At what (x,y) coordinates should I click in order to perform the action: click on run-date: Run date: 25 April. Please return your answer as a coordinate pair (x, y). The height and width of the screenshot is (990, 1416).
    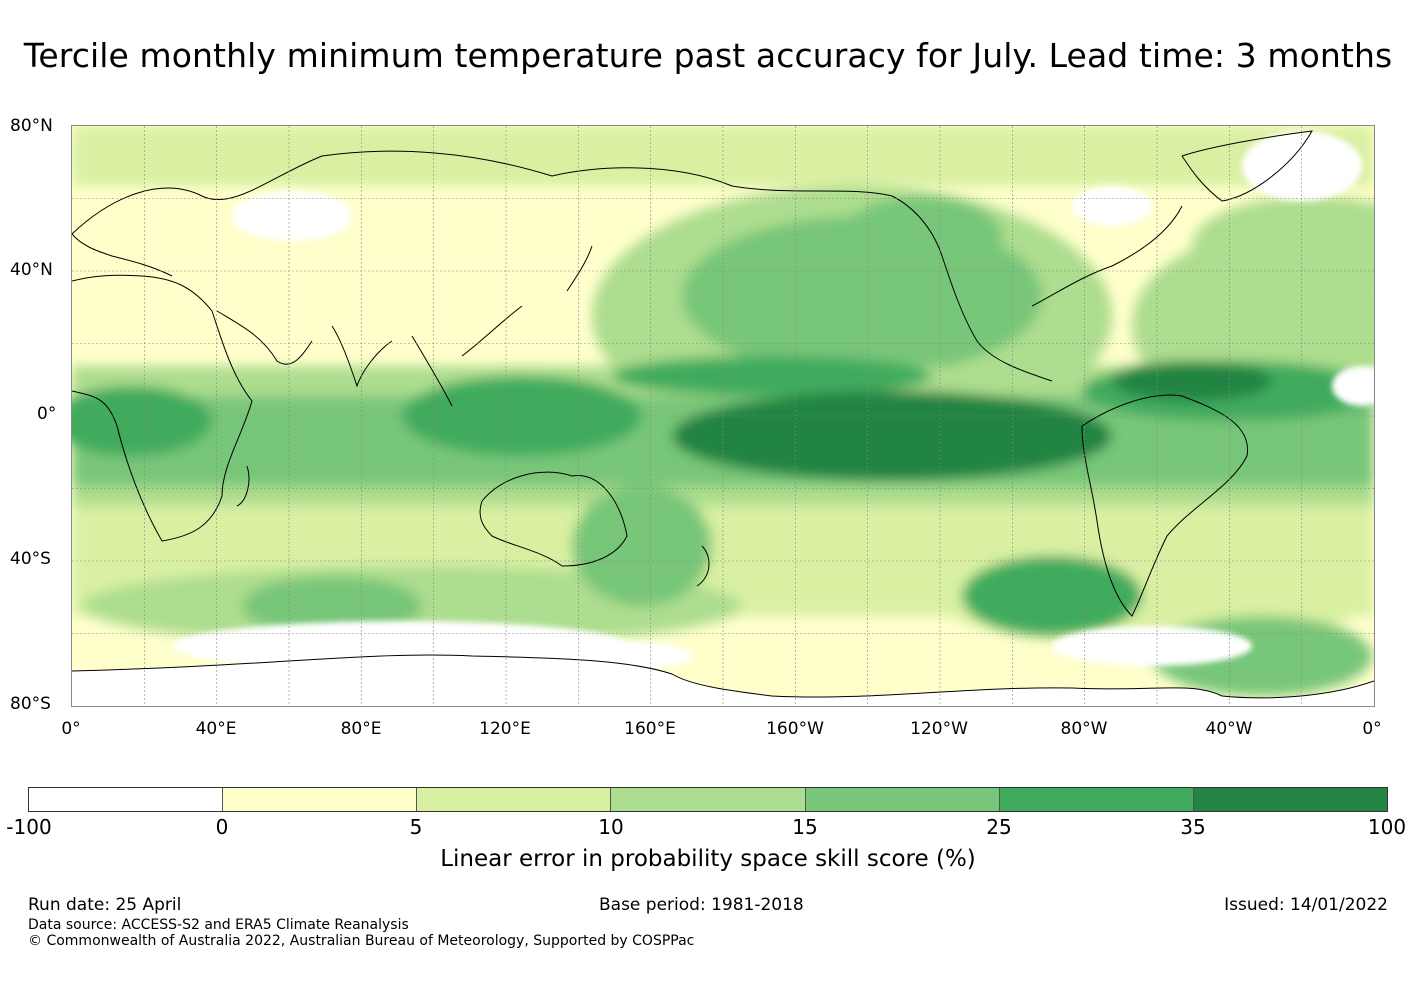
    Looking at the image, I should click on (105, 905).